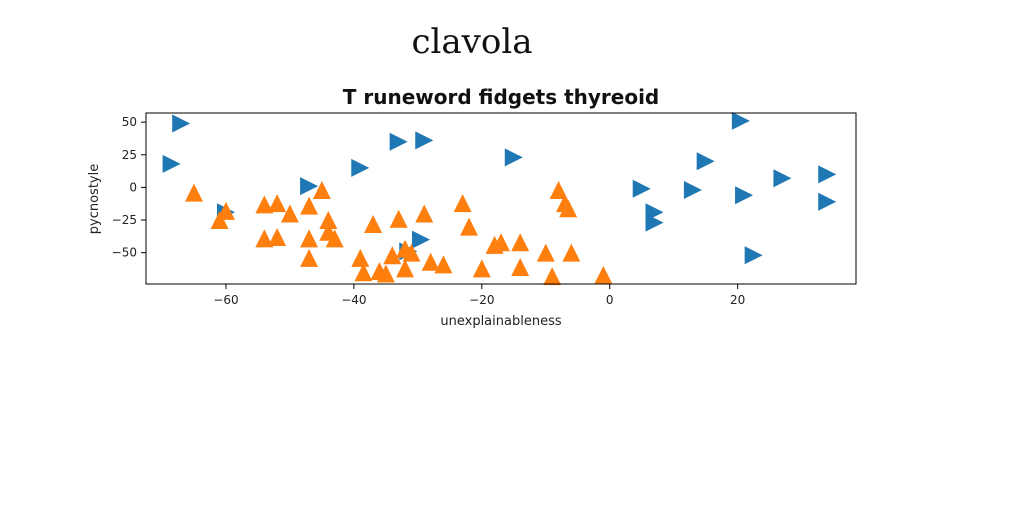 This screenshot has width=1024, height=512. Describe the element at coordinates (94, 199) in the screenshot. I see `y-axis-label: pycnostyle` at that location.